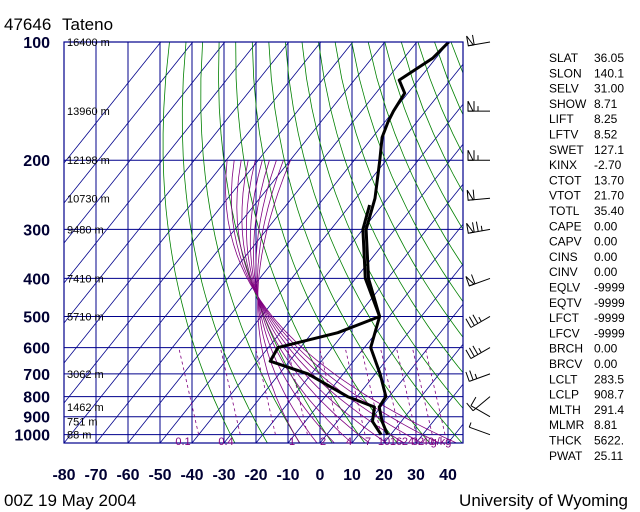 This screenshot has height=512, width=640. What do you see at coordinates (36, 161) in the screenshot?
I see `pressure-tick-label: 200` at bounding box center [36, 161].